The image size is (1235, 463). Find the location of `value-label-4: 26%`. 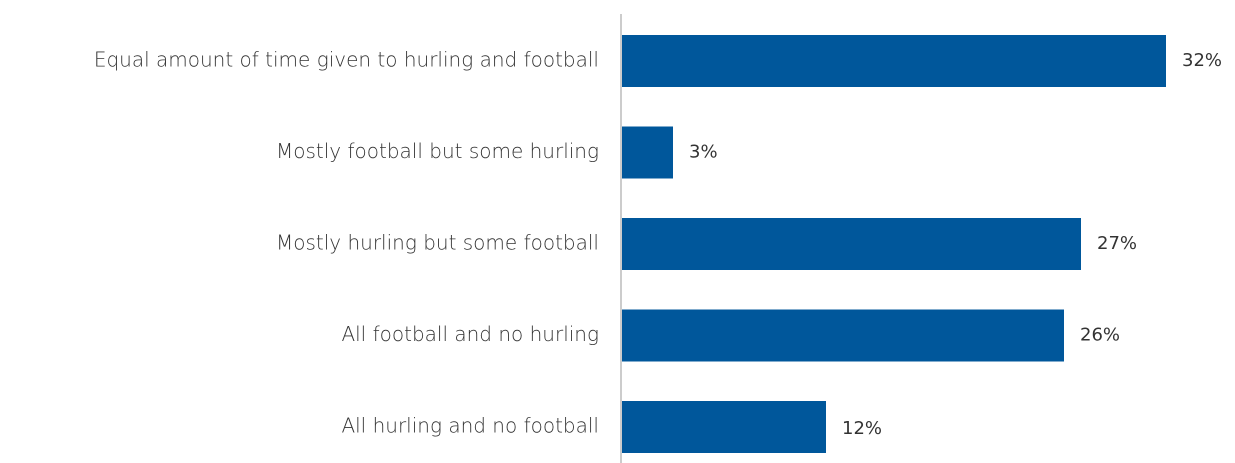

value-label-4: 26% is located at coordinates (1100, 335).